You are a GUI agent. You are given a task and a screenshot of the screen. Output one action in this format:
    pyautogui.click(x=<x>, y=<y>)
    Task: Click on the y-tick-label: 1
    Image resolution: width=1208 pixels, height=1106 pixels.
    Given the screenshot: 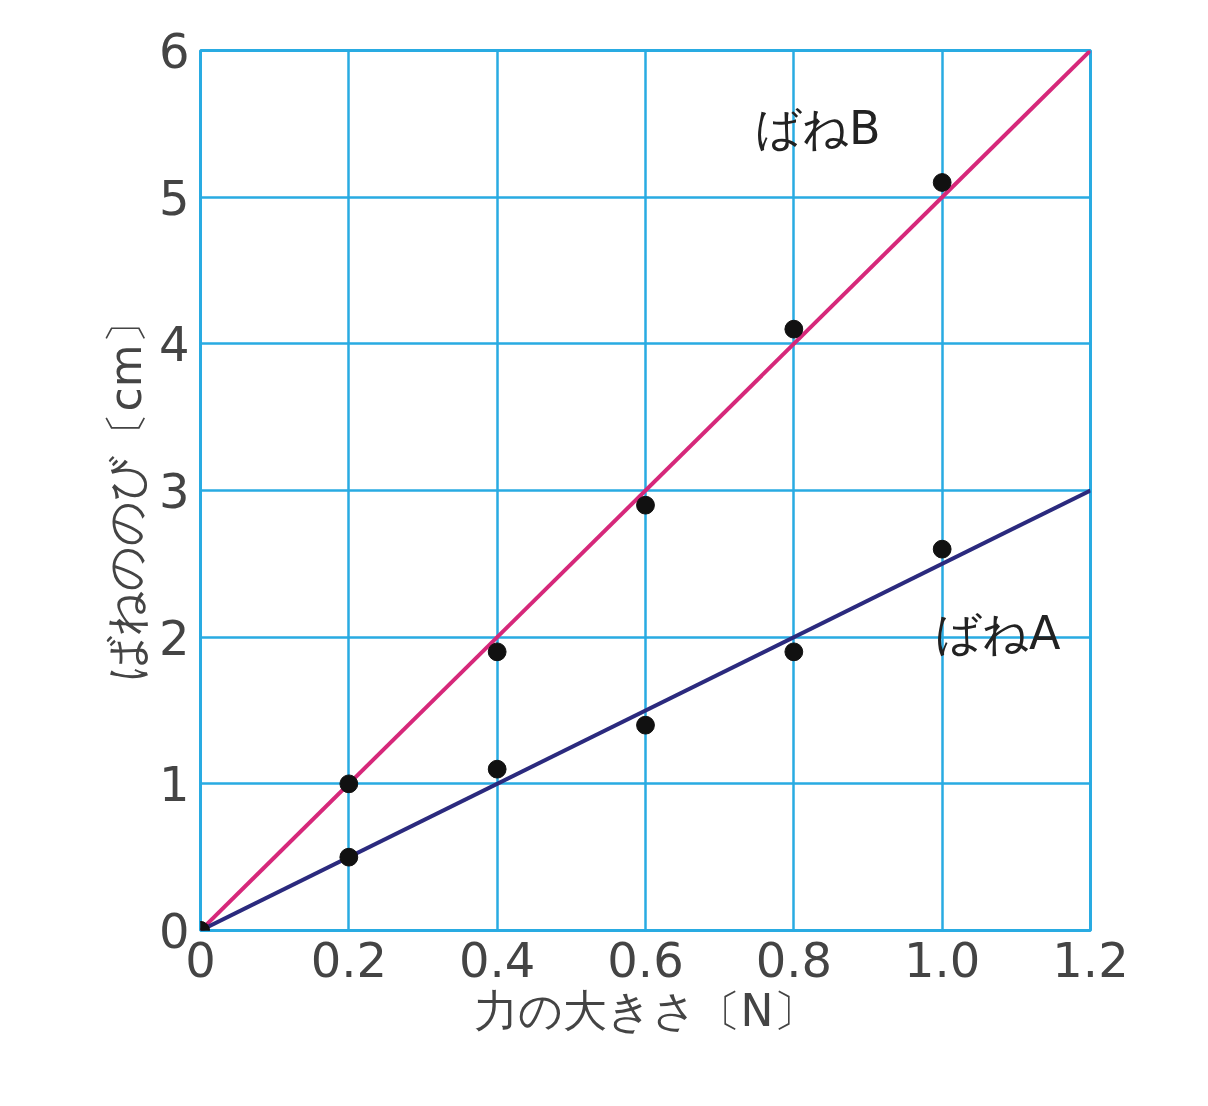 What is the action you would take?
    pyautogui.click(x=174, y=784)
    